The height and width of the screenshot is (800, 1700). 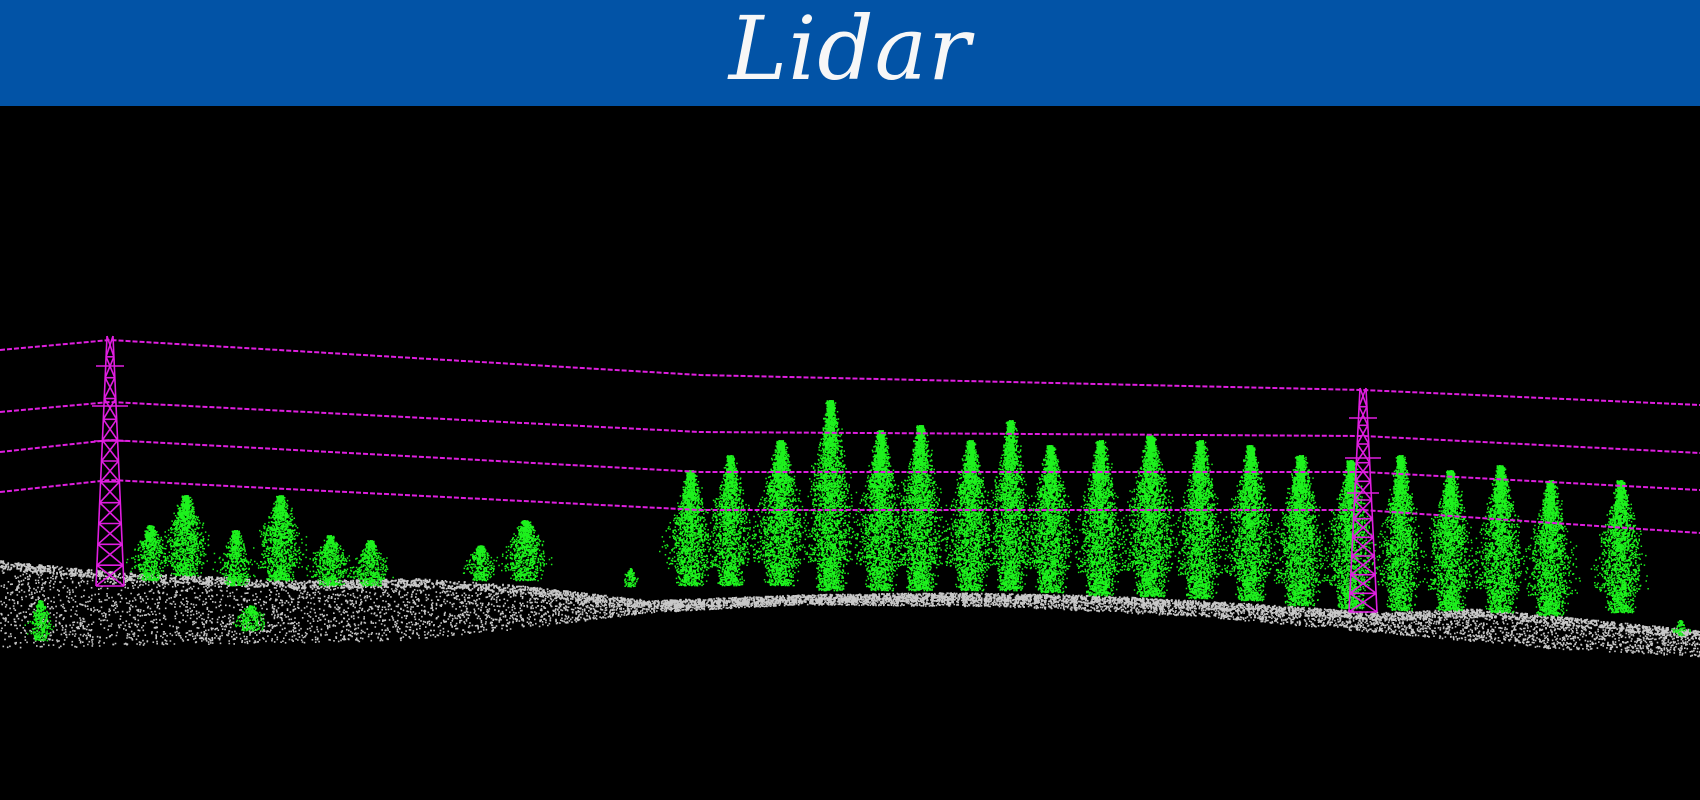 What do you see at coordinates (850, 50) in the screenshot?
I see `page-title: Lidar` at bounding box center [850, 50].